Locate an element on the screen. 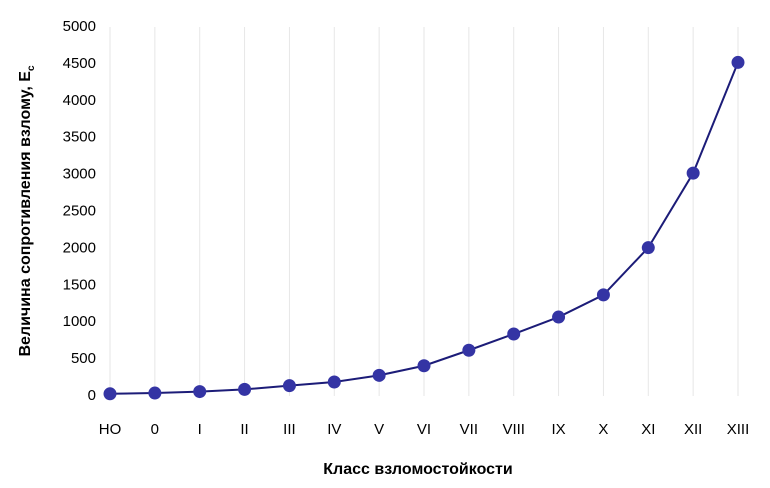 This screenshot has width=770, height=488. y-tick-label: 4500 is located at coordinates (79, 63).